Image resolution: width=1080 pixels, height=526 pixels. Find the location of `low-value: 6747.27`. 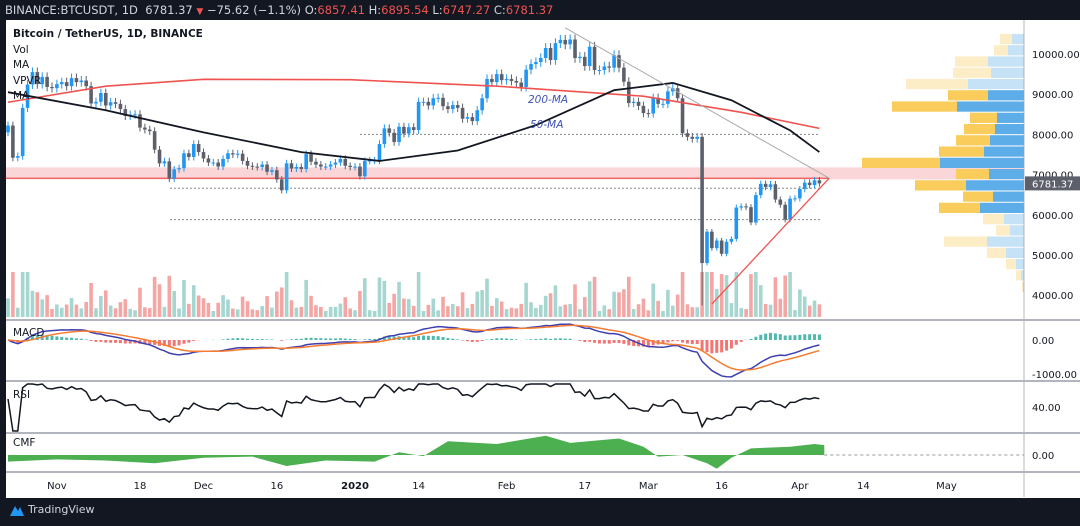

low-value: 6747.27 is located at coordinates (466, 10).